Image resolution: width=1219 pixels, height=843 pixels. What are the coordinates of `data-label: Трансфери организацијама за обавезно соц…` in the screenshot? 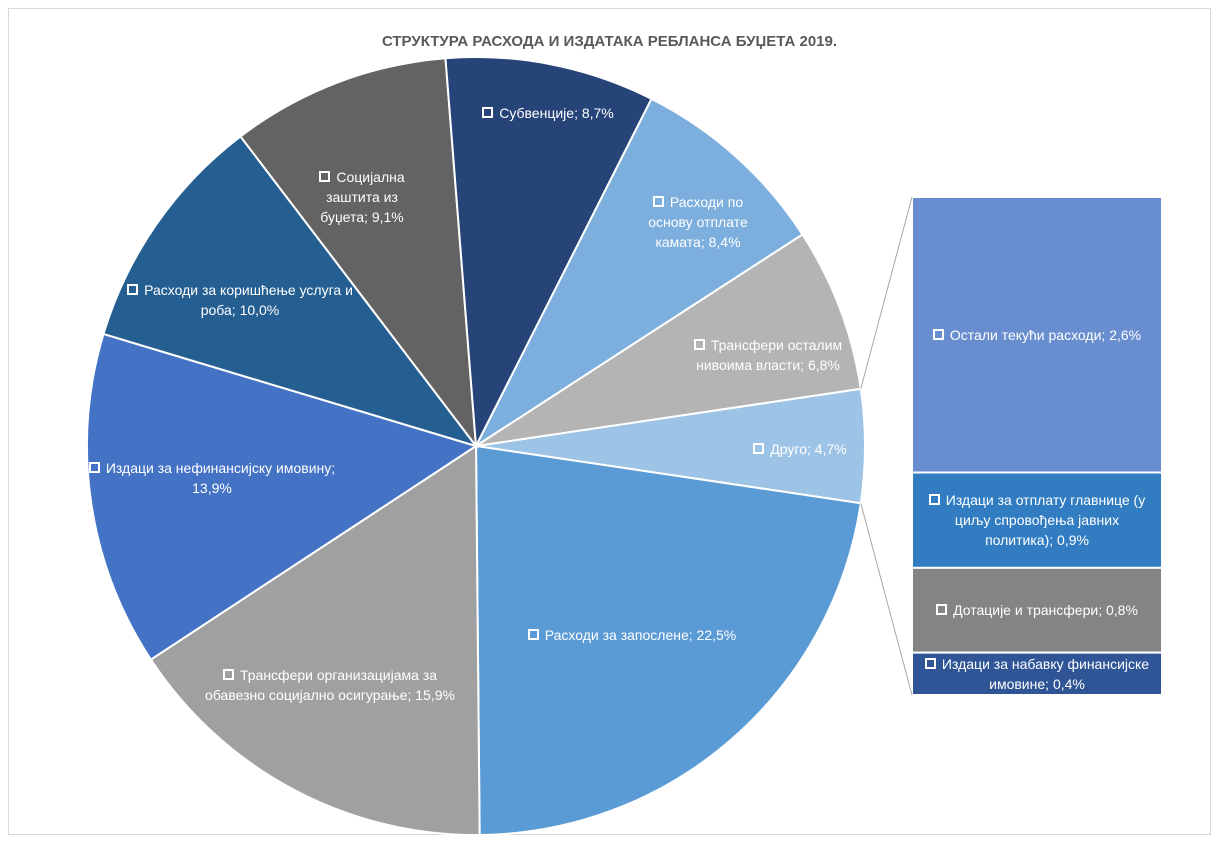 It's located at (330, 685).